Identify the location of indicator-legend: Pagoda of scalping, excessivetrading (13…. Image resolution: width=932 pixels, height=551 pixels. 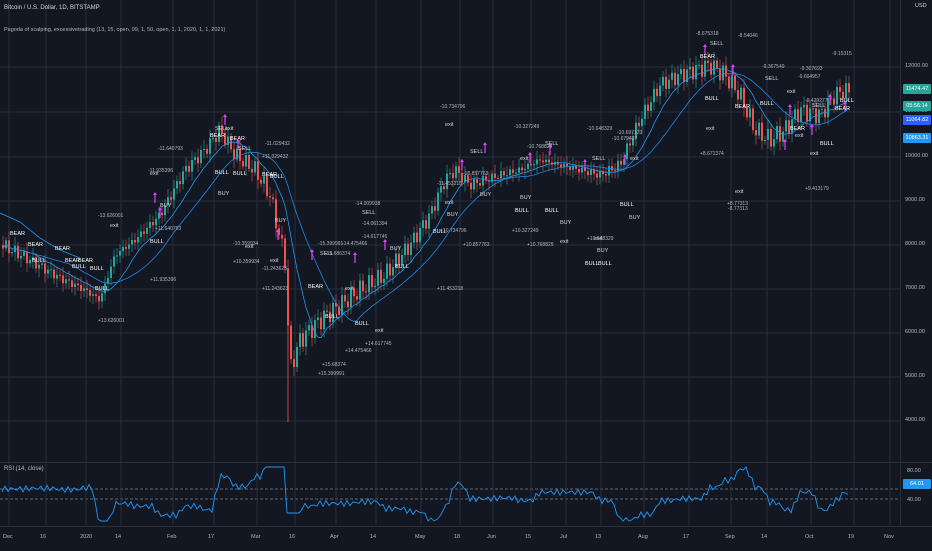
(115, 30).